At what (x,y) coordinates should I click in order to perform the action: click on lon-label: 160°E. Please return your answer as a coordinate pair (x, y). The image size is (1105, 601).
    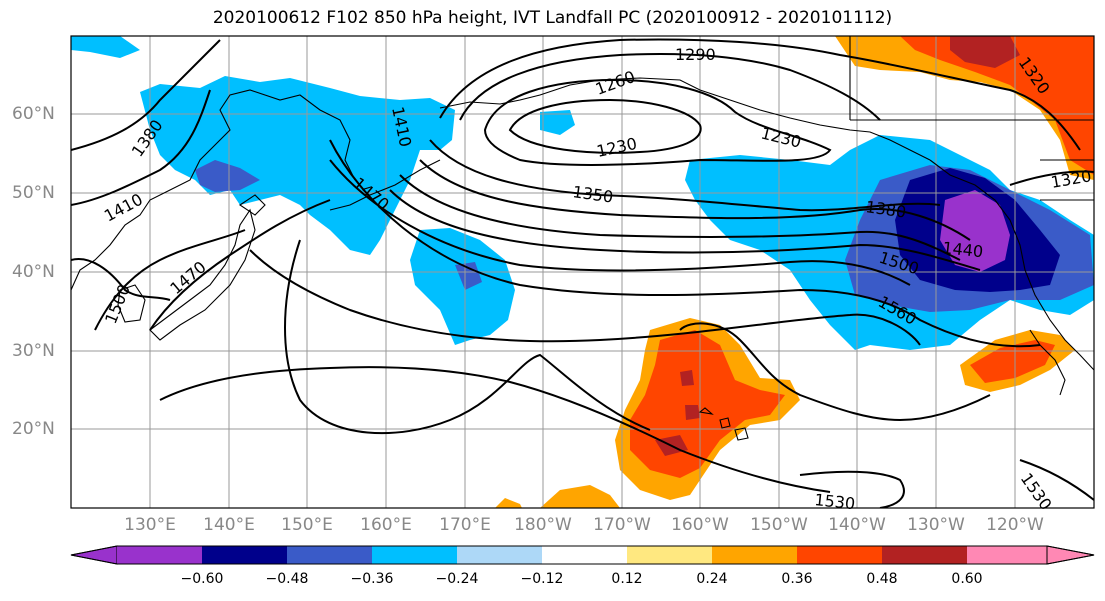
    Looking at the image, I should click on (386, 525).